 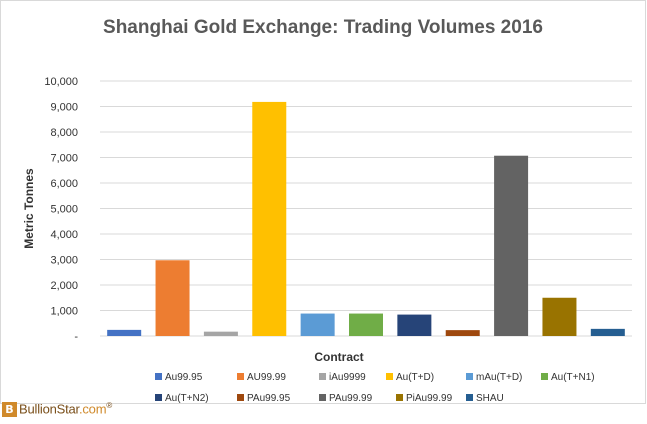 I want to click on y-tick-label: 7,000, so click(x=64, y=159).